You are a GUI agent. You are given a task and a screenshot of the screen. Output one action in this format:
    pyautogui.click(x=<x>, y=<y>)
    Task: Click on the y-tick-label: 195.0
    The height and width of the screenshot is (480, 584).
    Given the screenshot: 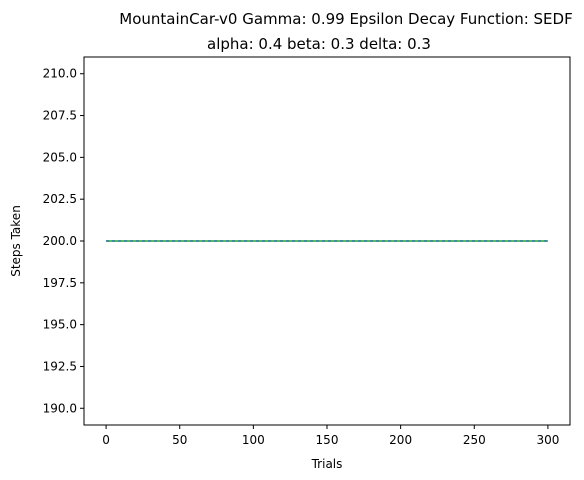 What is the action you would take?
    pyautogui.click(x=60, y=325)
    